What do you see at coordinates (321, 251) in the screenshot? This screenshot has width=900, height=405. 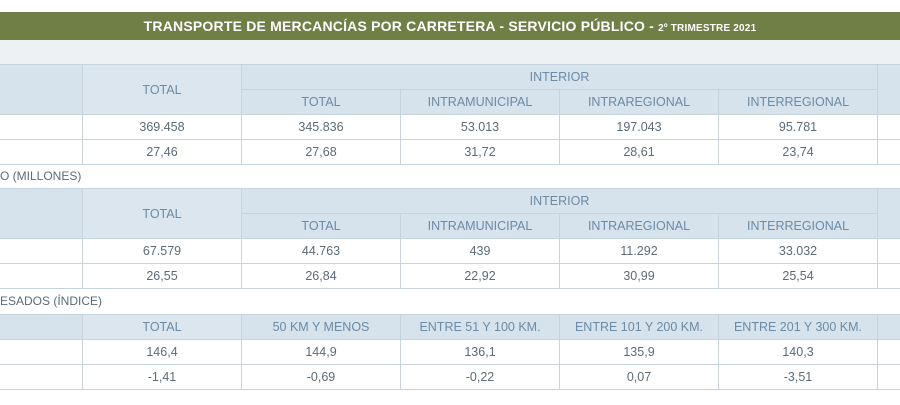 I see `cell: 44.763` at bounding box center [321, 251].